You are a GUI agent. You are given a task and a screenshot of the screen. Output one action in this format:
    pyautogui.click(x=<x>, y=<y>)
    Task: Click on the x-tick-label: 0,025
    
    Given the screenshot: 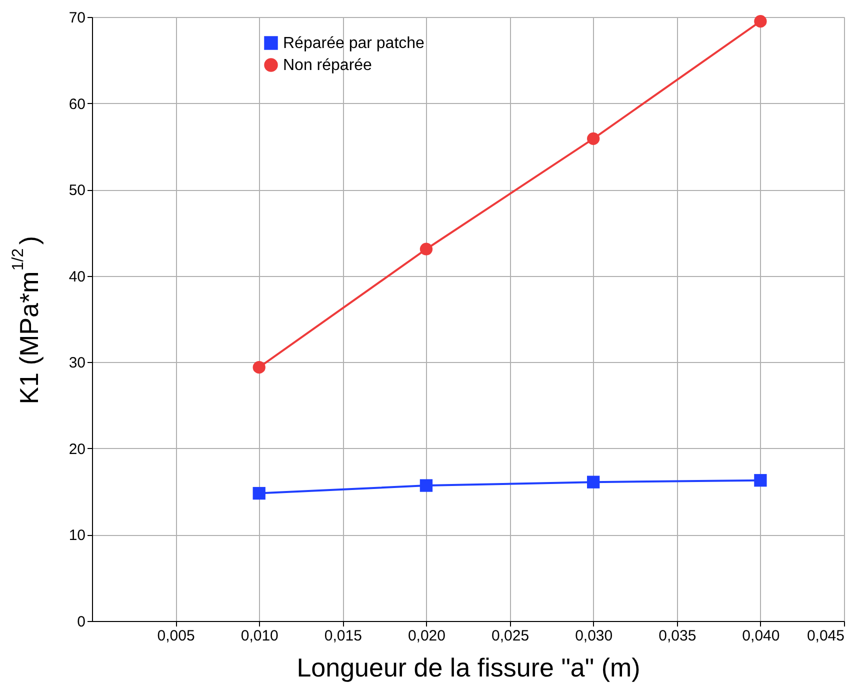 What is the action you would take?
    pyautogui.click(x=511, y=636)
    